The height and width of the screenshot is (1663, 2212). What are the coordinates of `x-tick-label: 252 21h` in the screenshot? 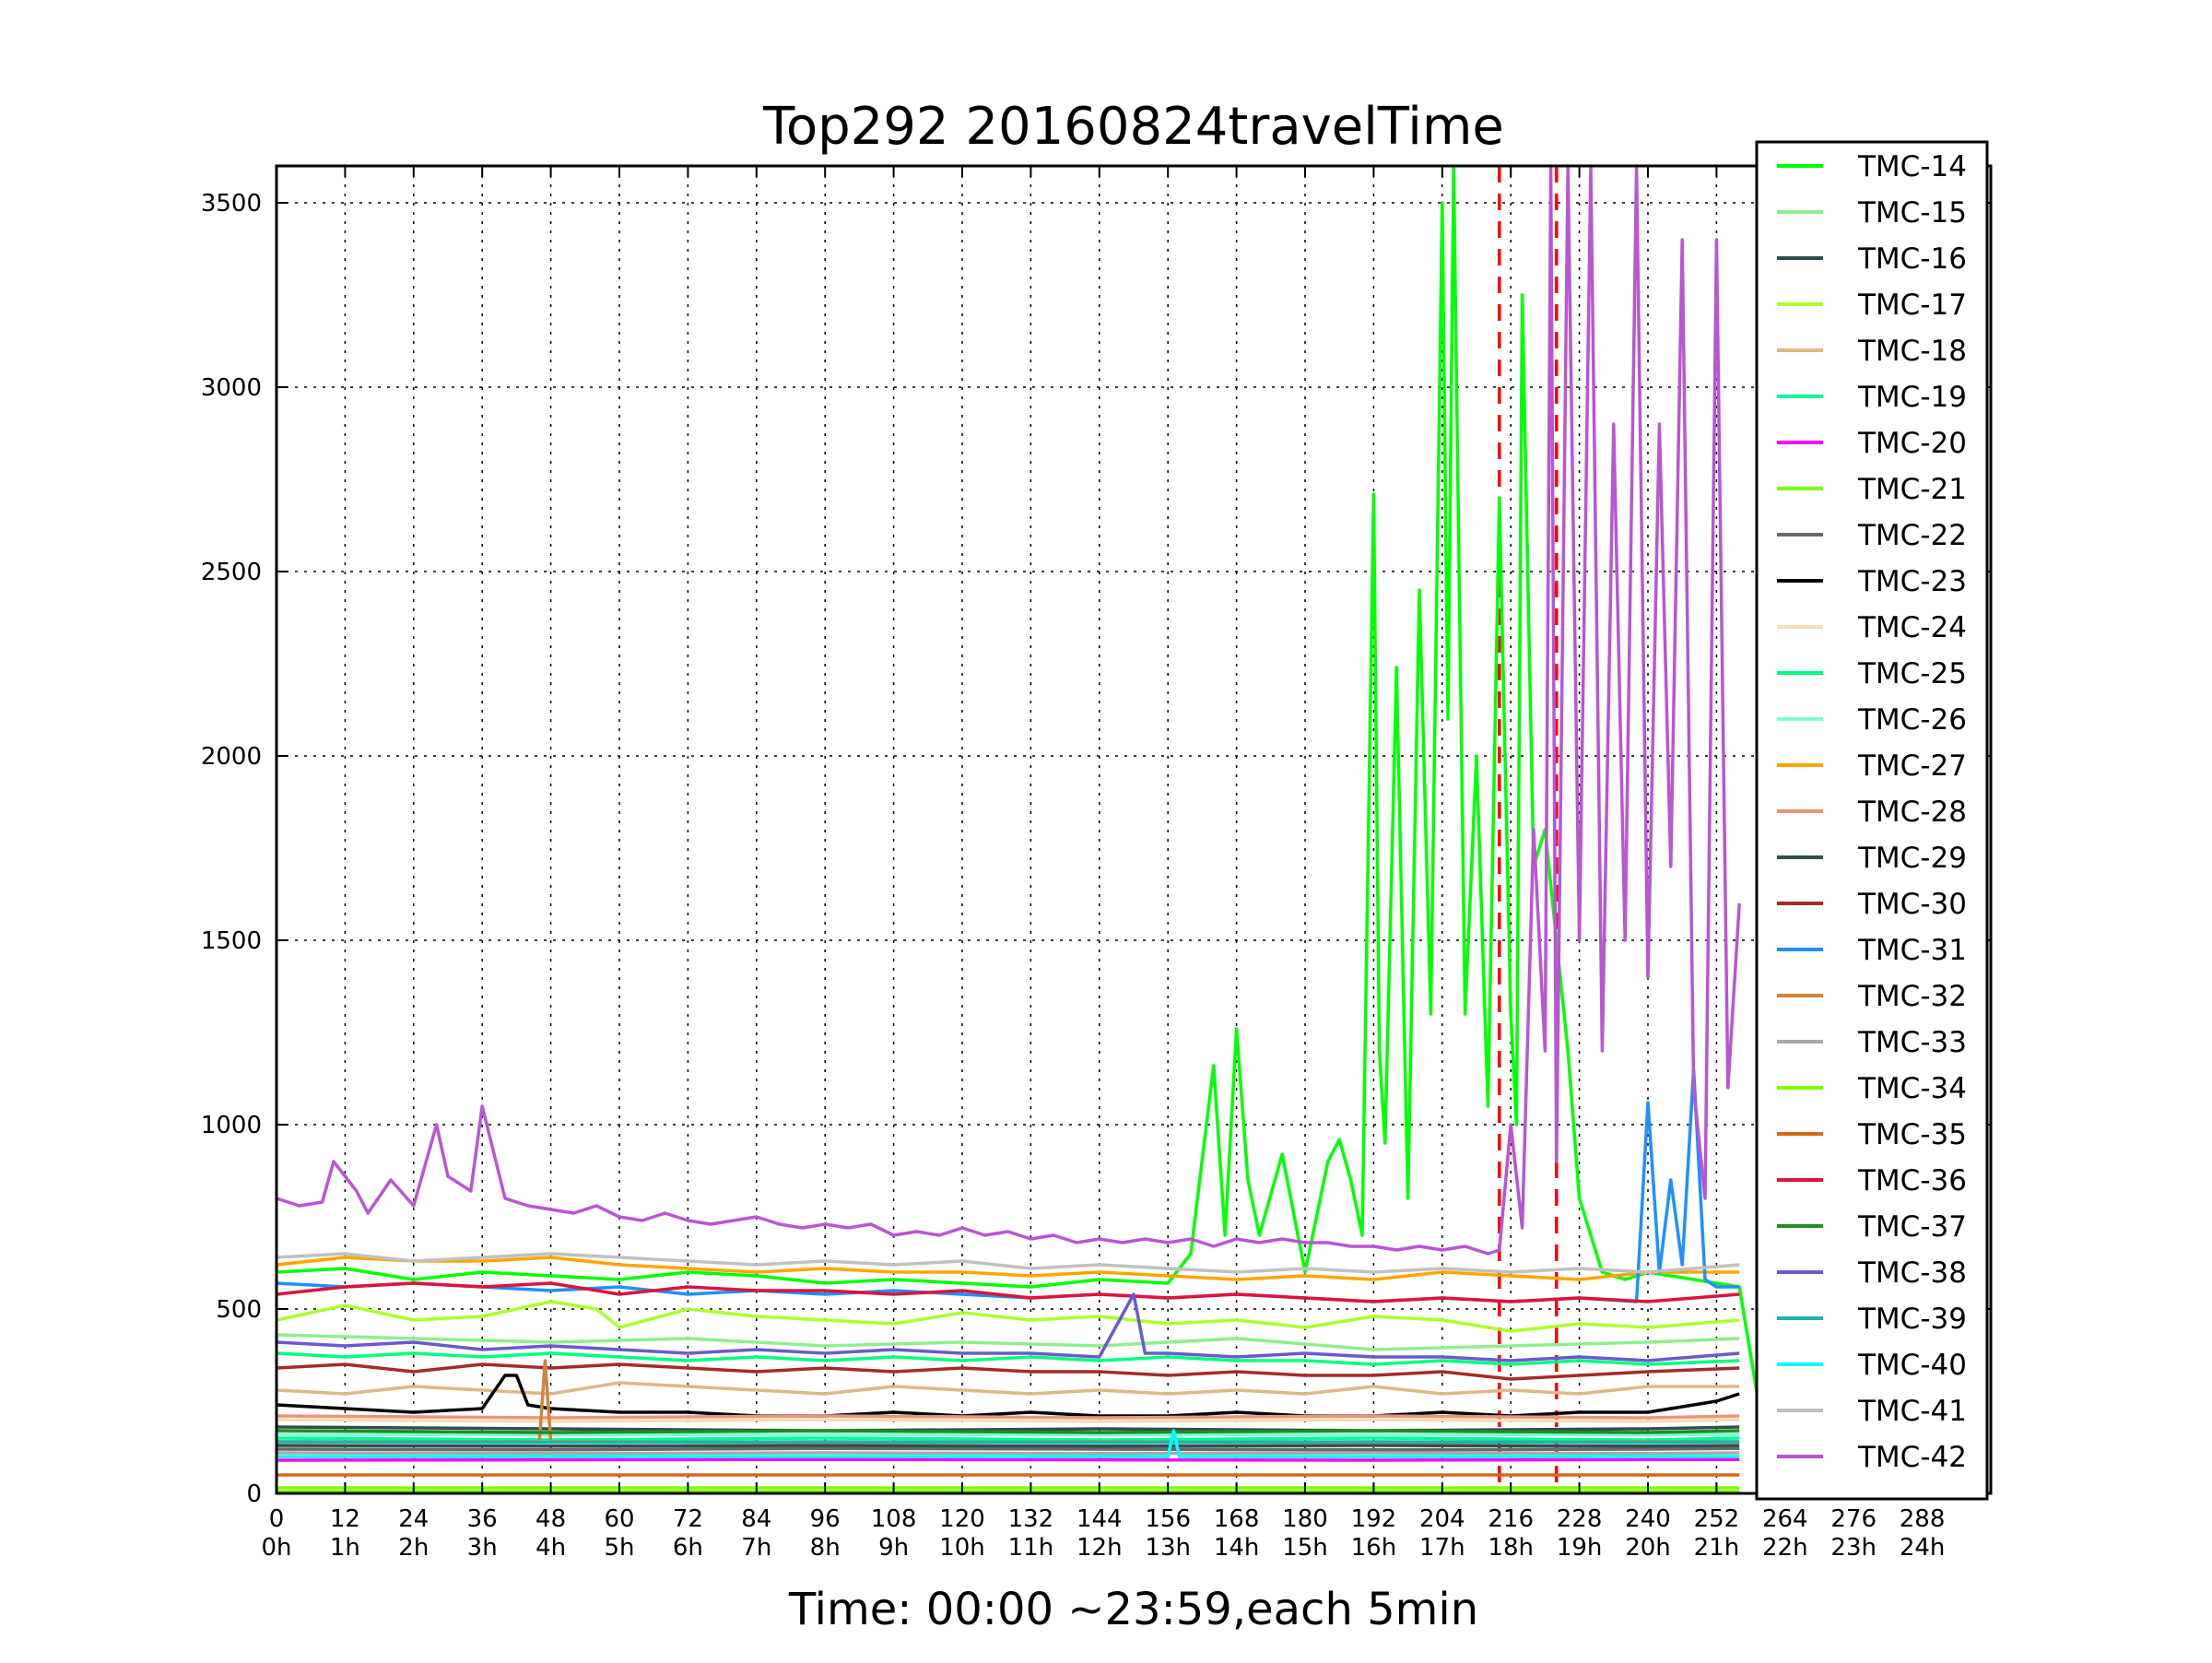 It's located at (1717, 1533).